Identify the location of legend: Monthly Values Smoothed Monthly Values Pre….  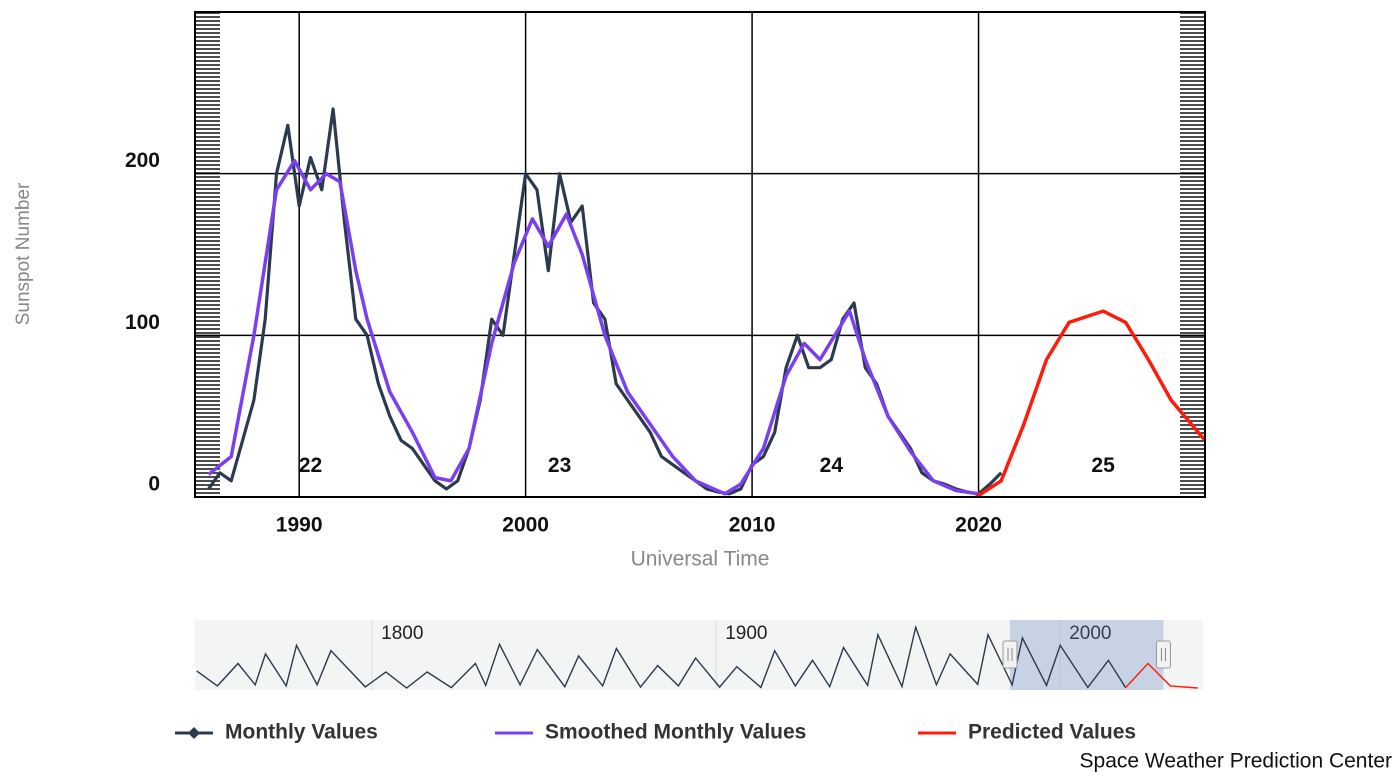
(655, 732).